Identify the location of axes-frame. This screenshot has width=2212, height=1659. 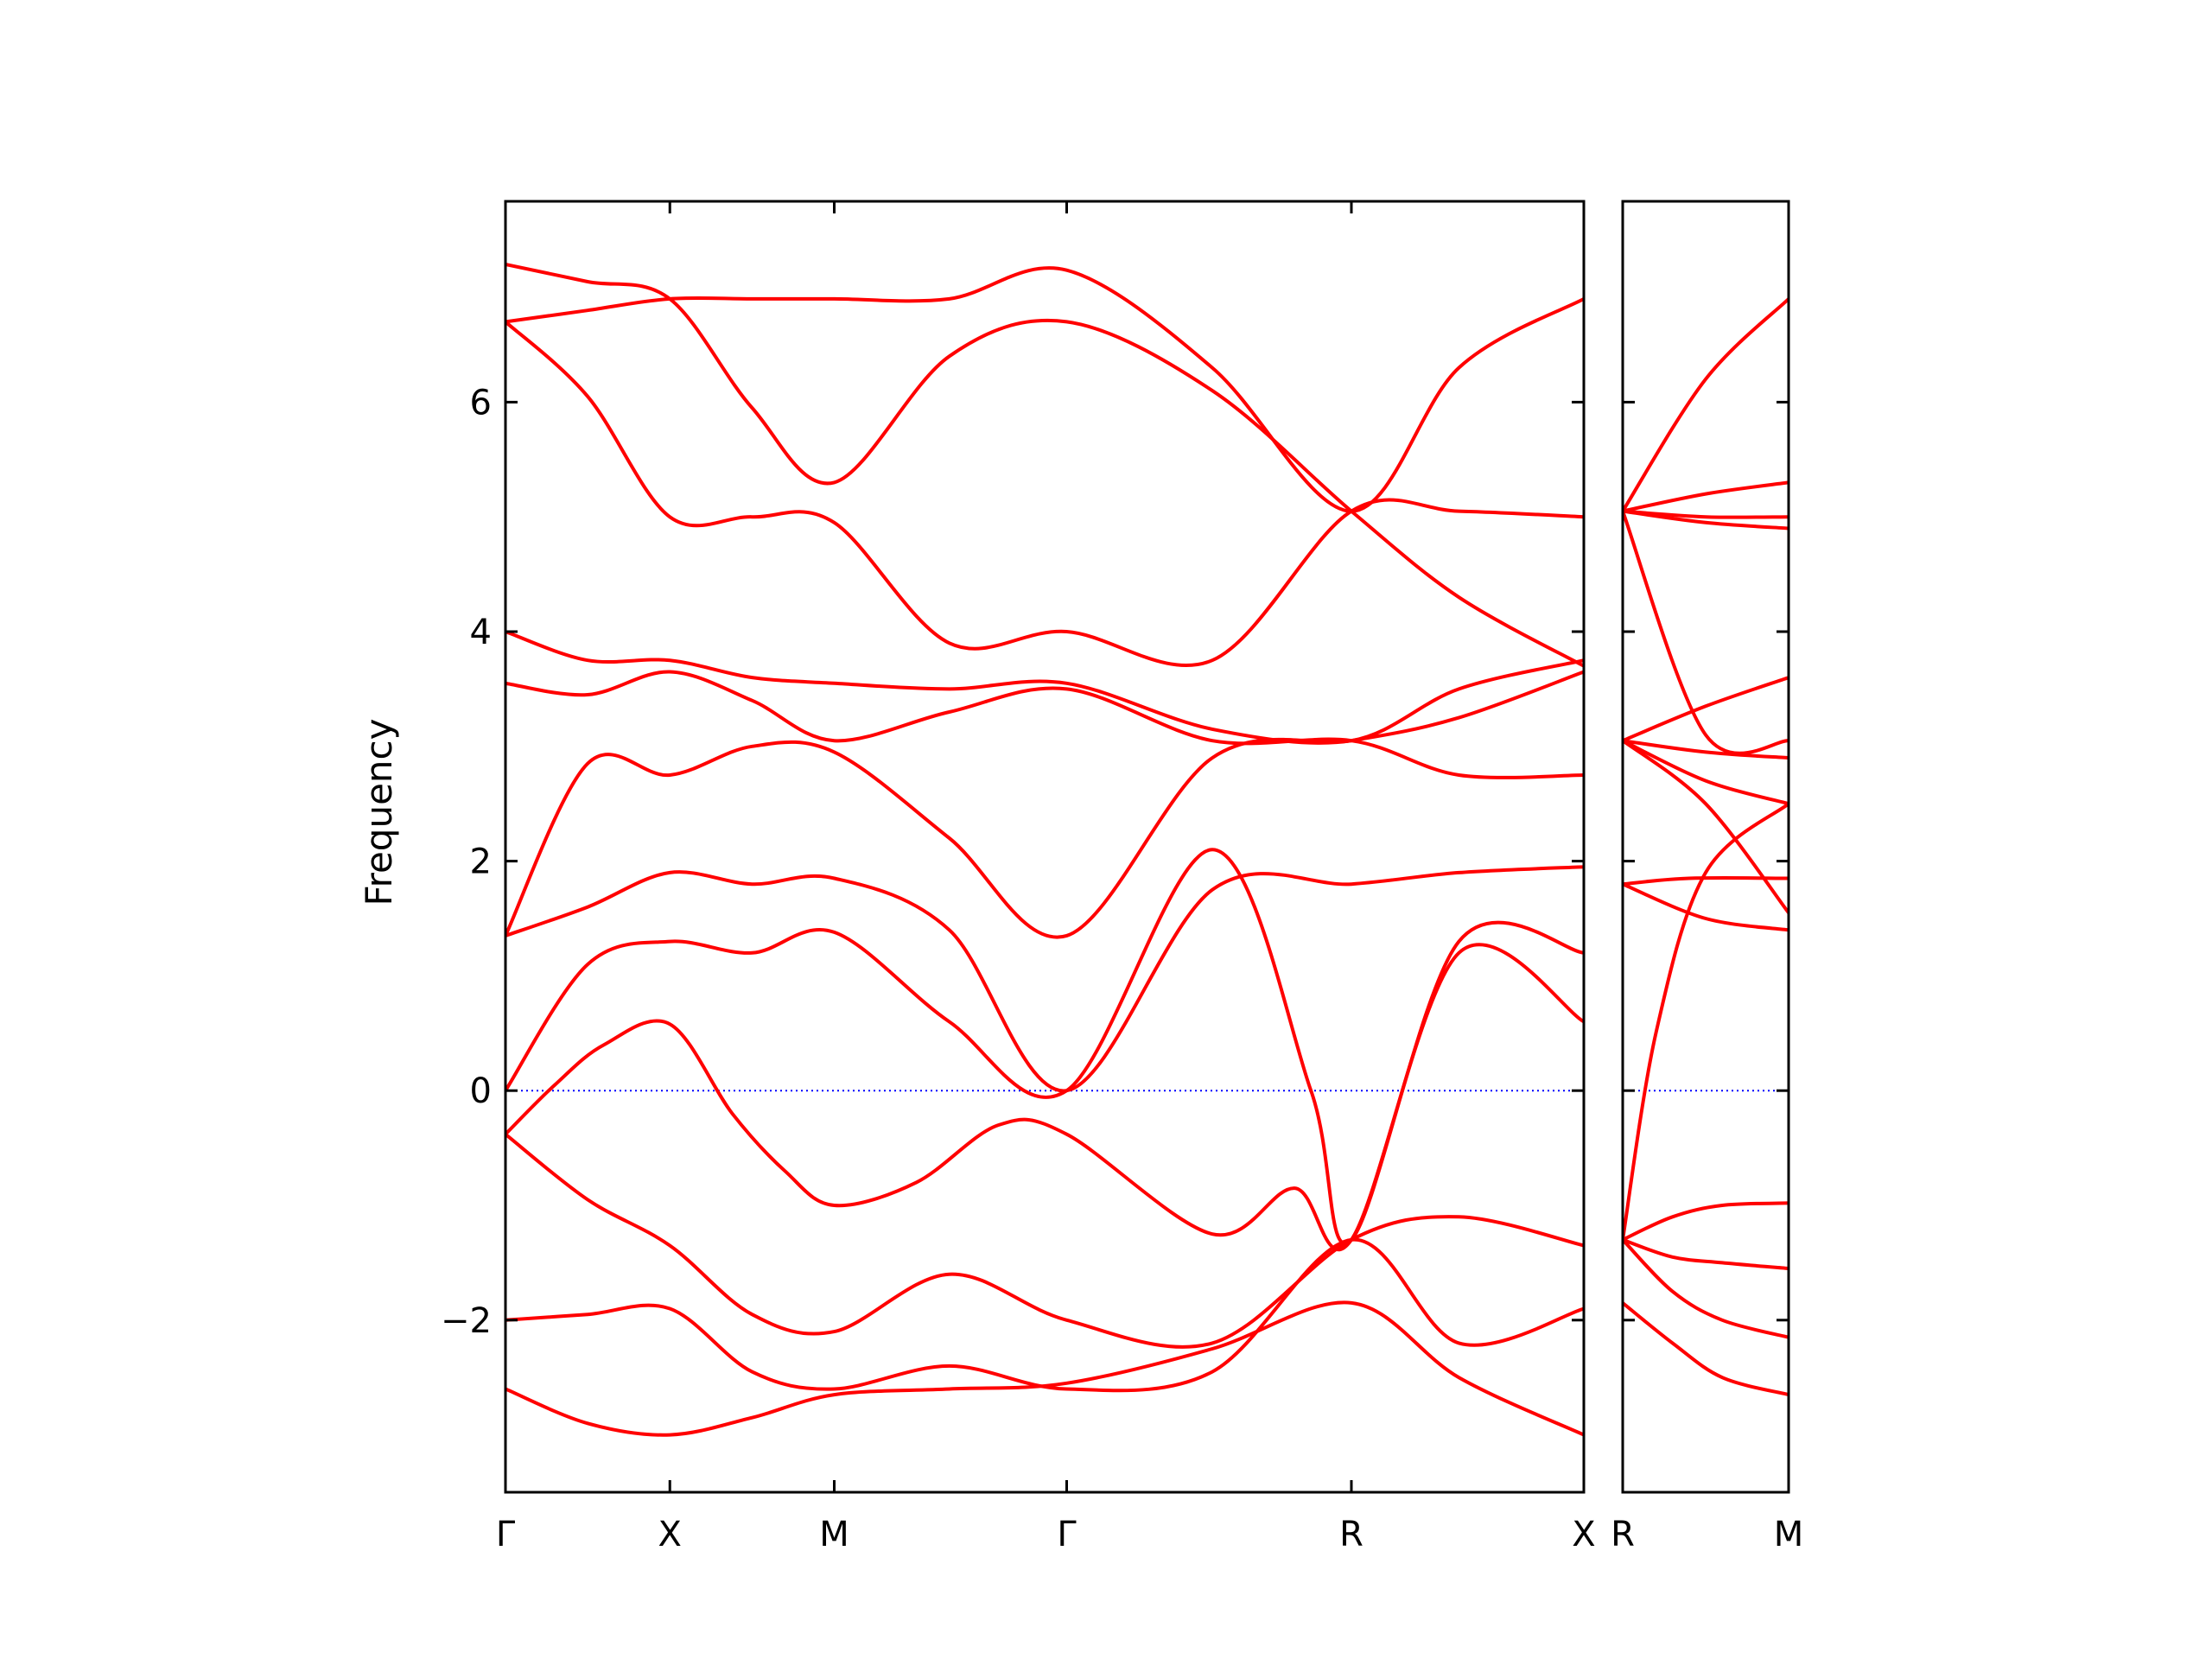
(1705, 847).